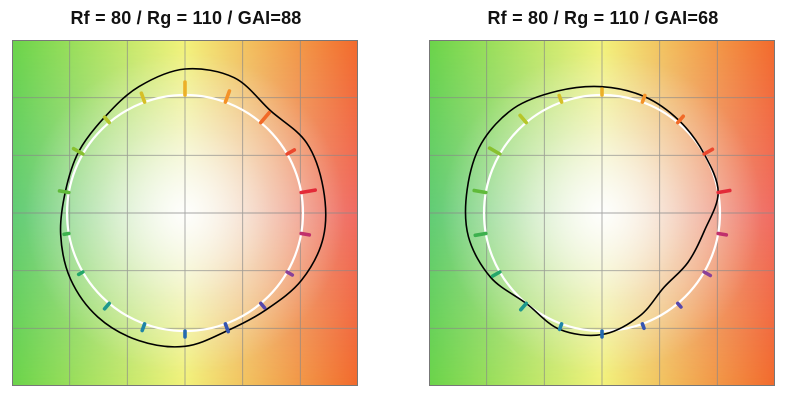  I want to click on panel-title: Rf = 80 / Rg = 110 / GAI=68, so click(603, 18).